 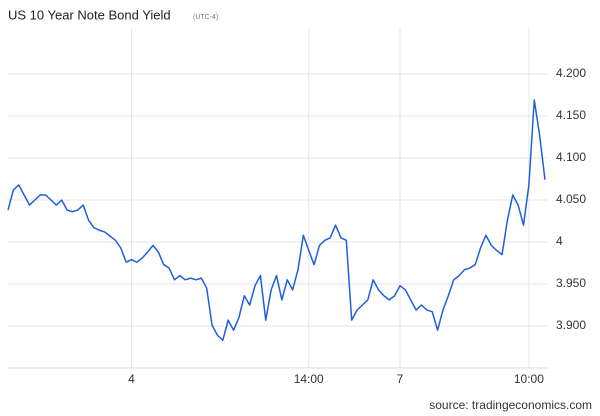 What do you see at coordinates (571, 115) in the screenshot?
I see `y-tick-label: 4.150` at bounding box center [571, 115].